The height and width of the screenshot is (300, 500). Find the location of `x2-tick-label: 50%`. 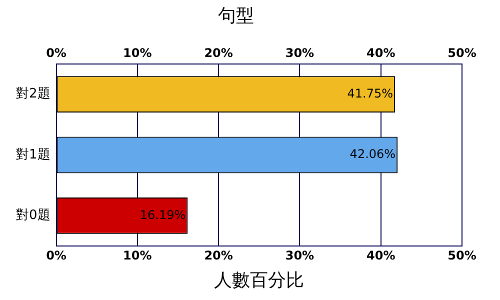

x2-tick-label: 50% is located at coordinates (462, 53).